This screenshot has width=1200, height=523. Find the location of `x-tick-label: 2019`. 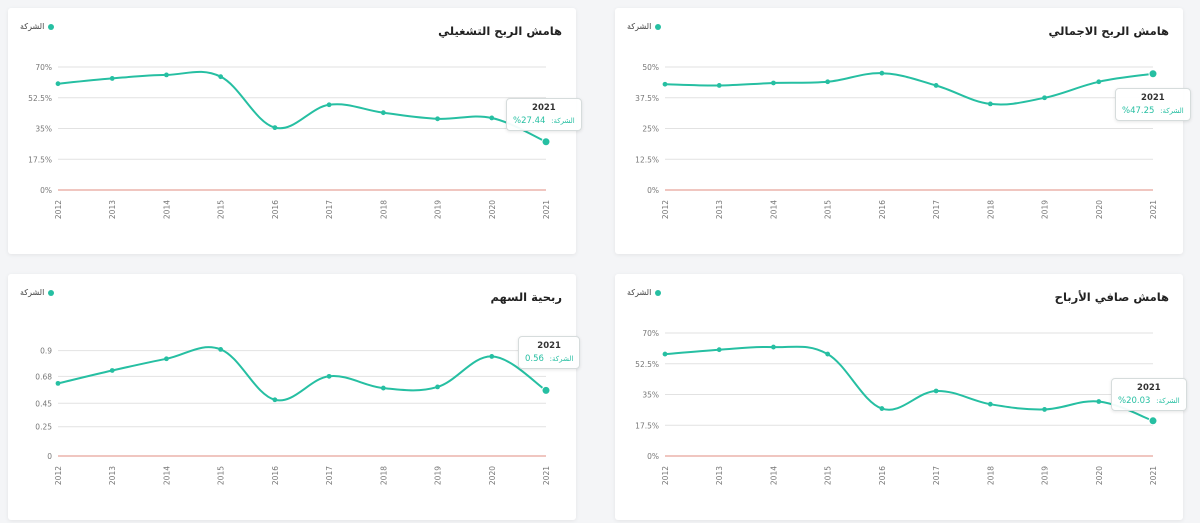

x-tick-label: 2019 is located at coordinates (438, 475).